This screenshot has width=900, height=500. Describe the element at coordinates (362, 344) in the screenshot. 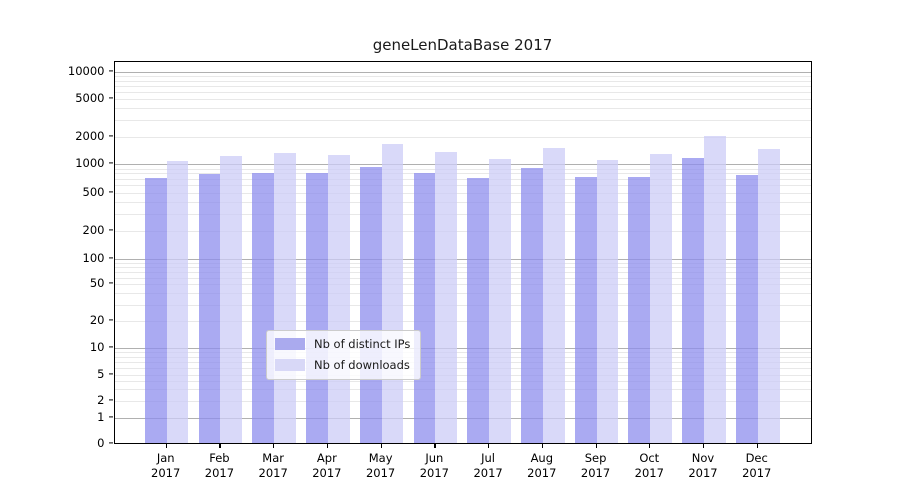

I see `legend-label: Nb of distinct IPs` at that location.